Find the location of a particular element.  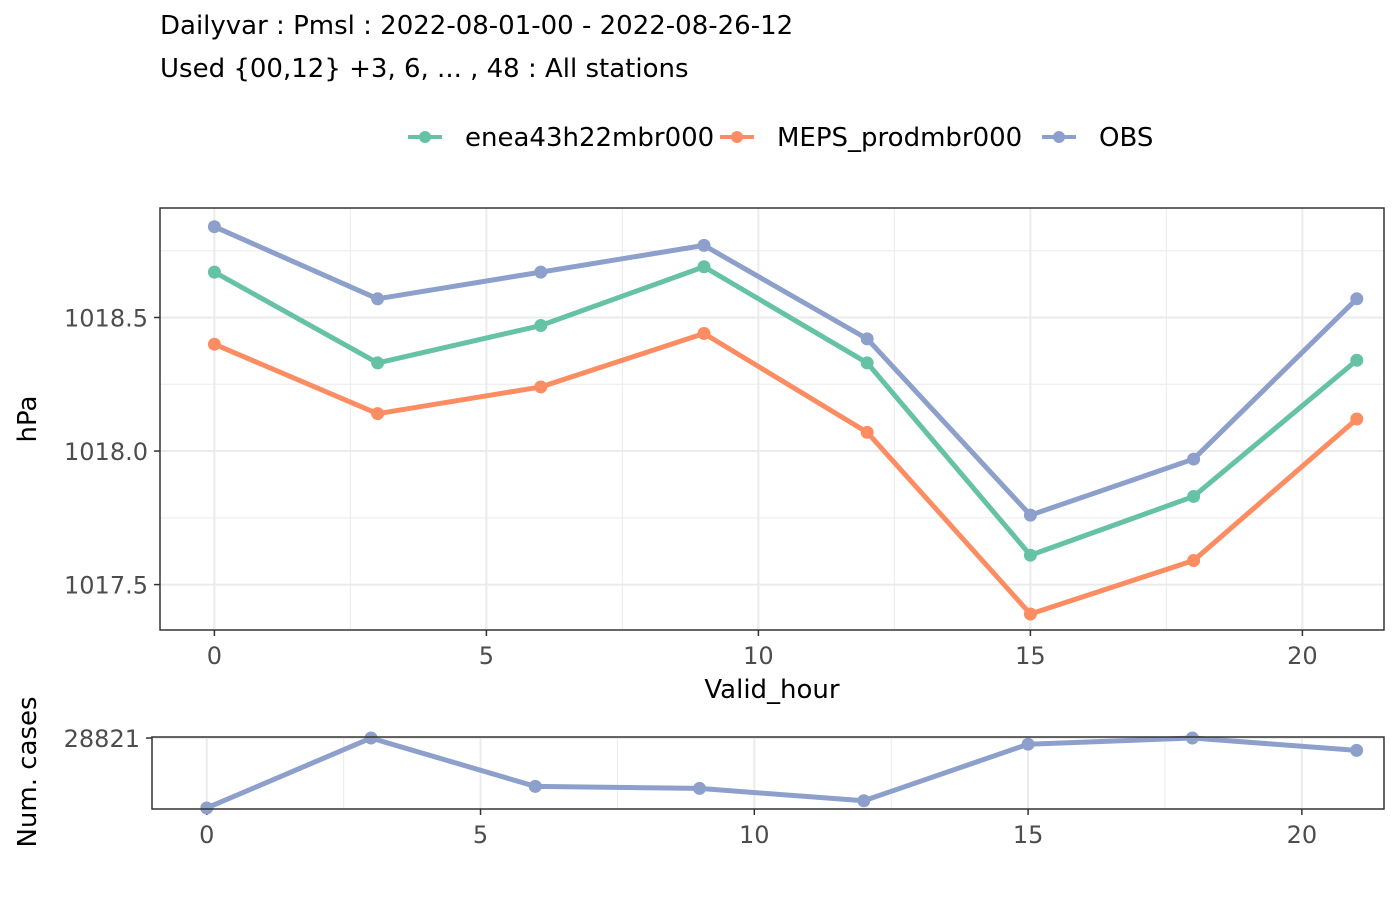

cases-plot-panel: 0 5 10 15 20 28821 is located at coordinates (724, 787).